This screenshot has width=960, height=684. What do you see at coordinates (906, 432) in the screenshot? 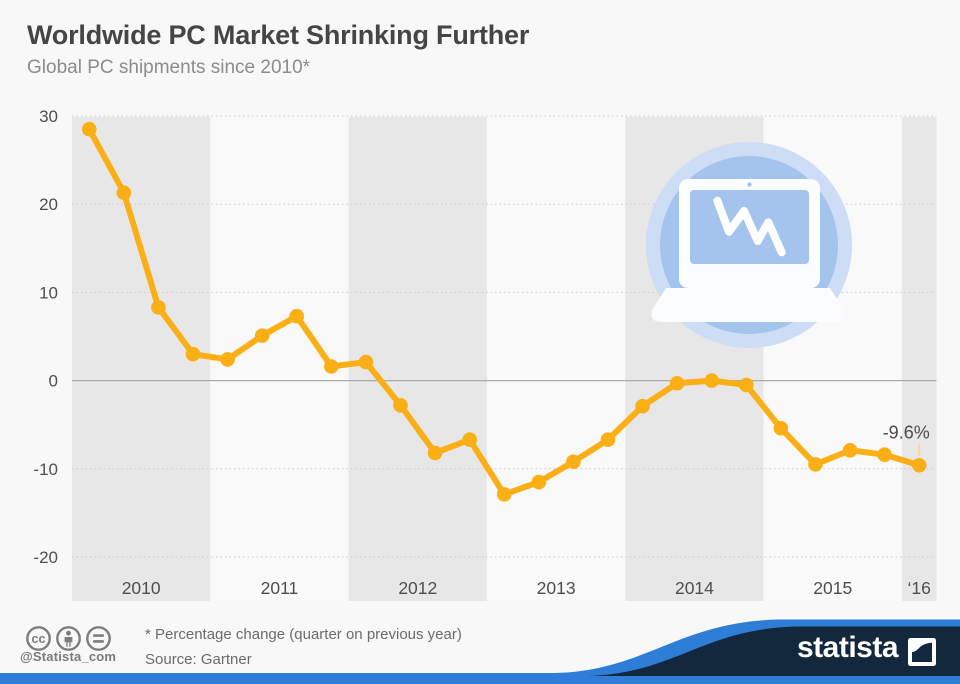
I see `last-value-annotation: -9.6%` at bounding box center [906, 432].